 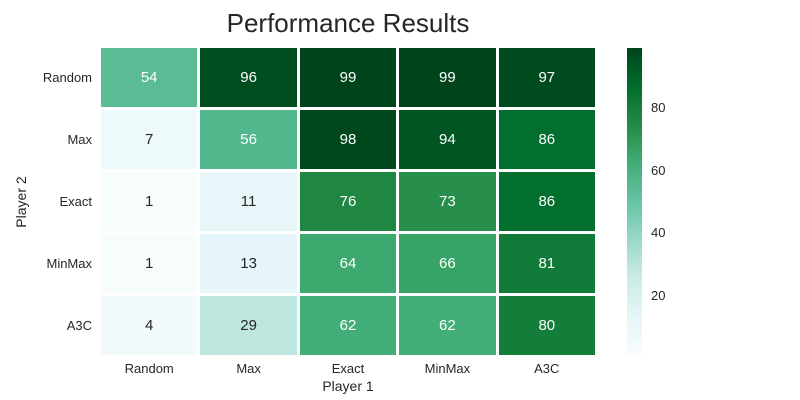 What do you see at coordinates (248, 368) in the screenshot?
I see `x-tick-label: Max` at bounding box center [248, 368].